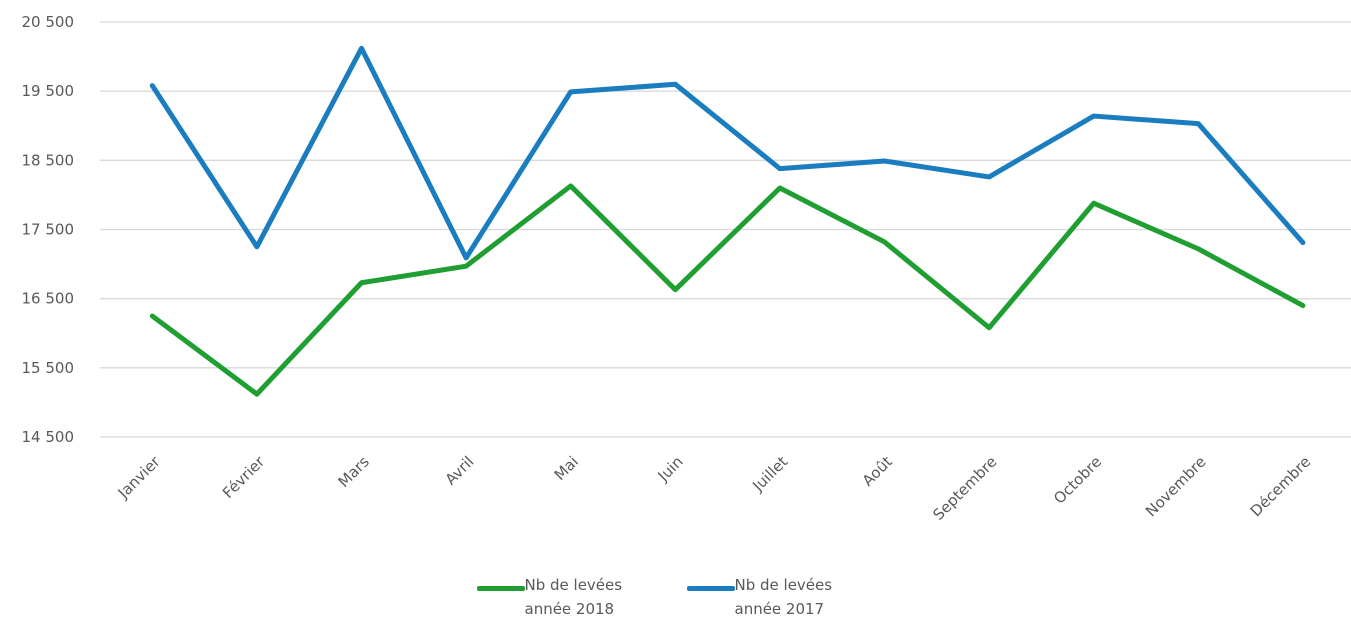 This screenshot has height=629, width=1351. Describe the element at coordinates (566, 468) in the screenshot. I see `x-tick-label: Mai` at that location.